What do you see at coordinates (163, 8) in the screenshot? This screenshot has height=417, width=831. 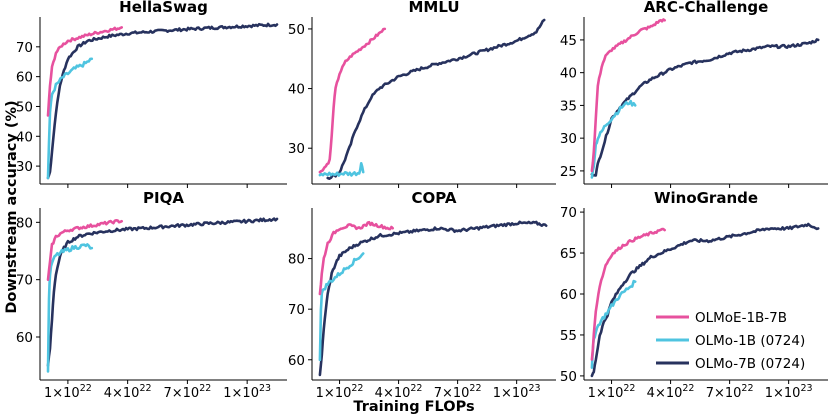 I see `panel-title-hellaswag: HellaSwag` at bounding box center [163, 8].